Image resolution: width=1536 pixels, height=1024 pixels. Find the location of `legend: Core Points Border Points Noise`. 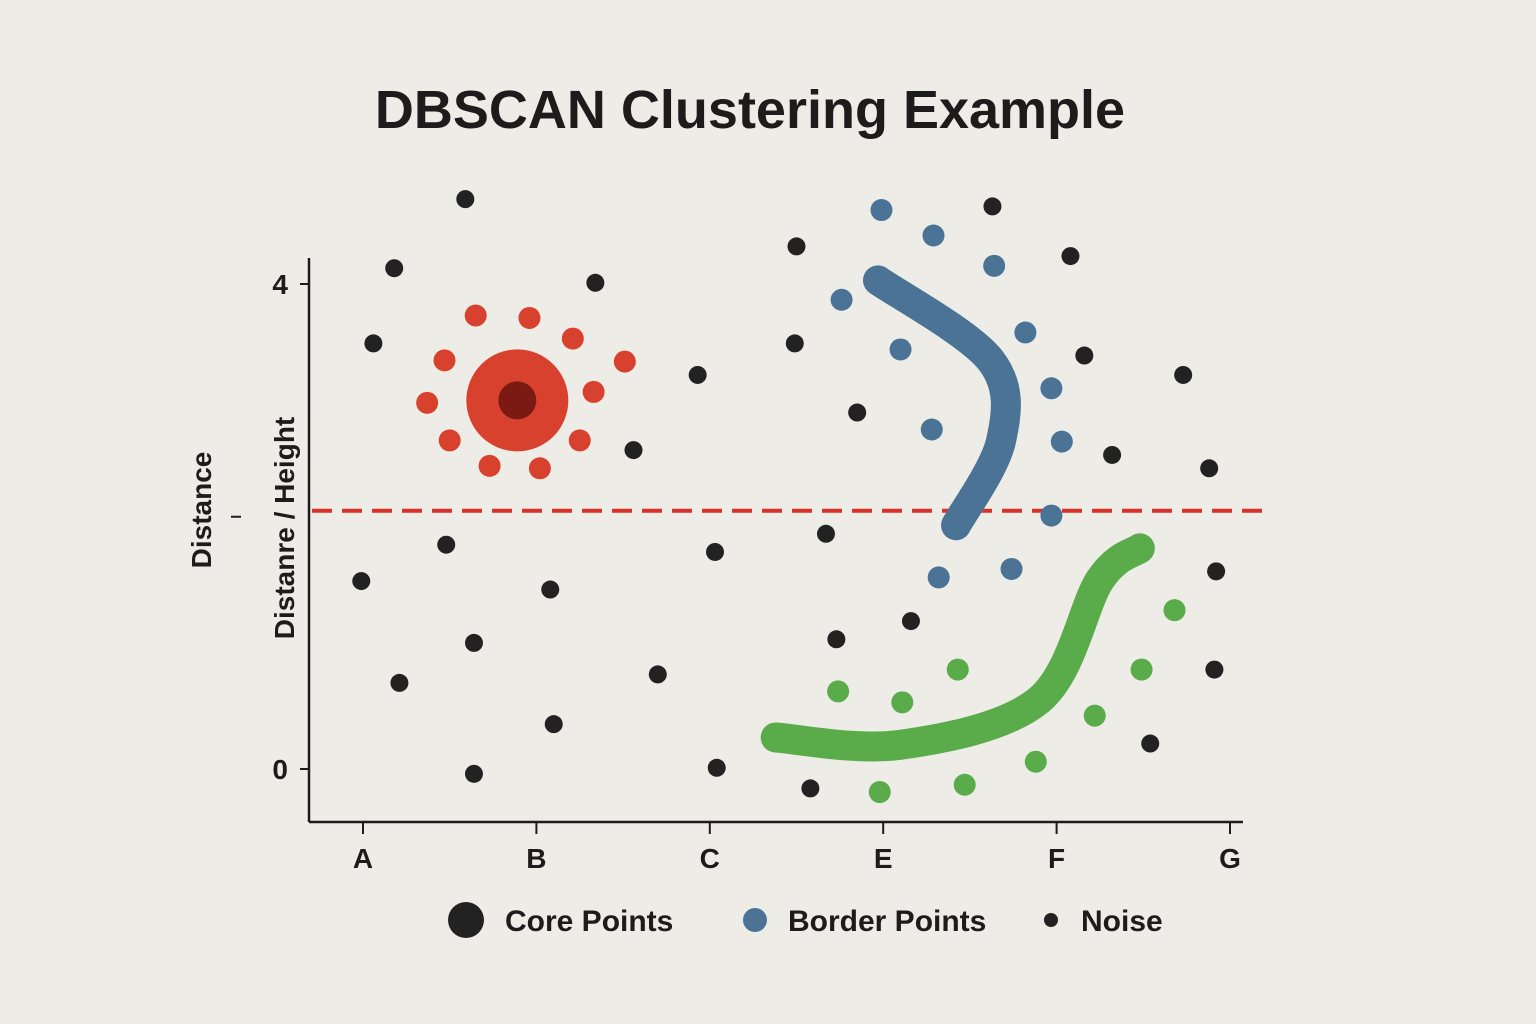

legend: Core Points Border Points Noise is located at coordinates (805, 920).